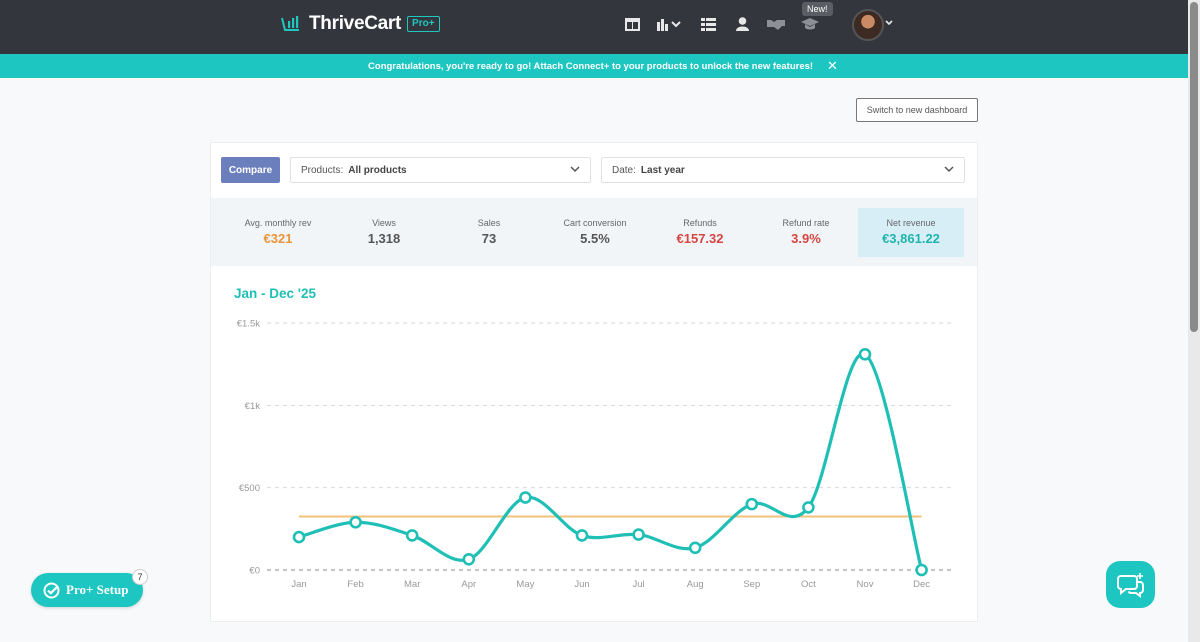 Image resolution: width=1200 pixels, height=642 pixels. What do you see at coordinates (1194, 167) in the screenshot?
I see `scrollbar-thumb` at bounding box center [1194, 167].